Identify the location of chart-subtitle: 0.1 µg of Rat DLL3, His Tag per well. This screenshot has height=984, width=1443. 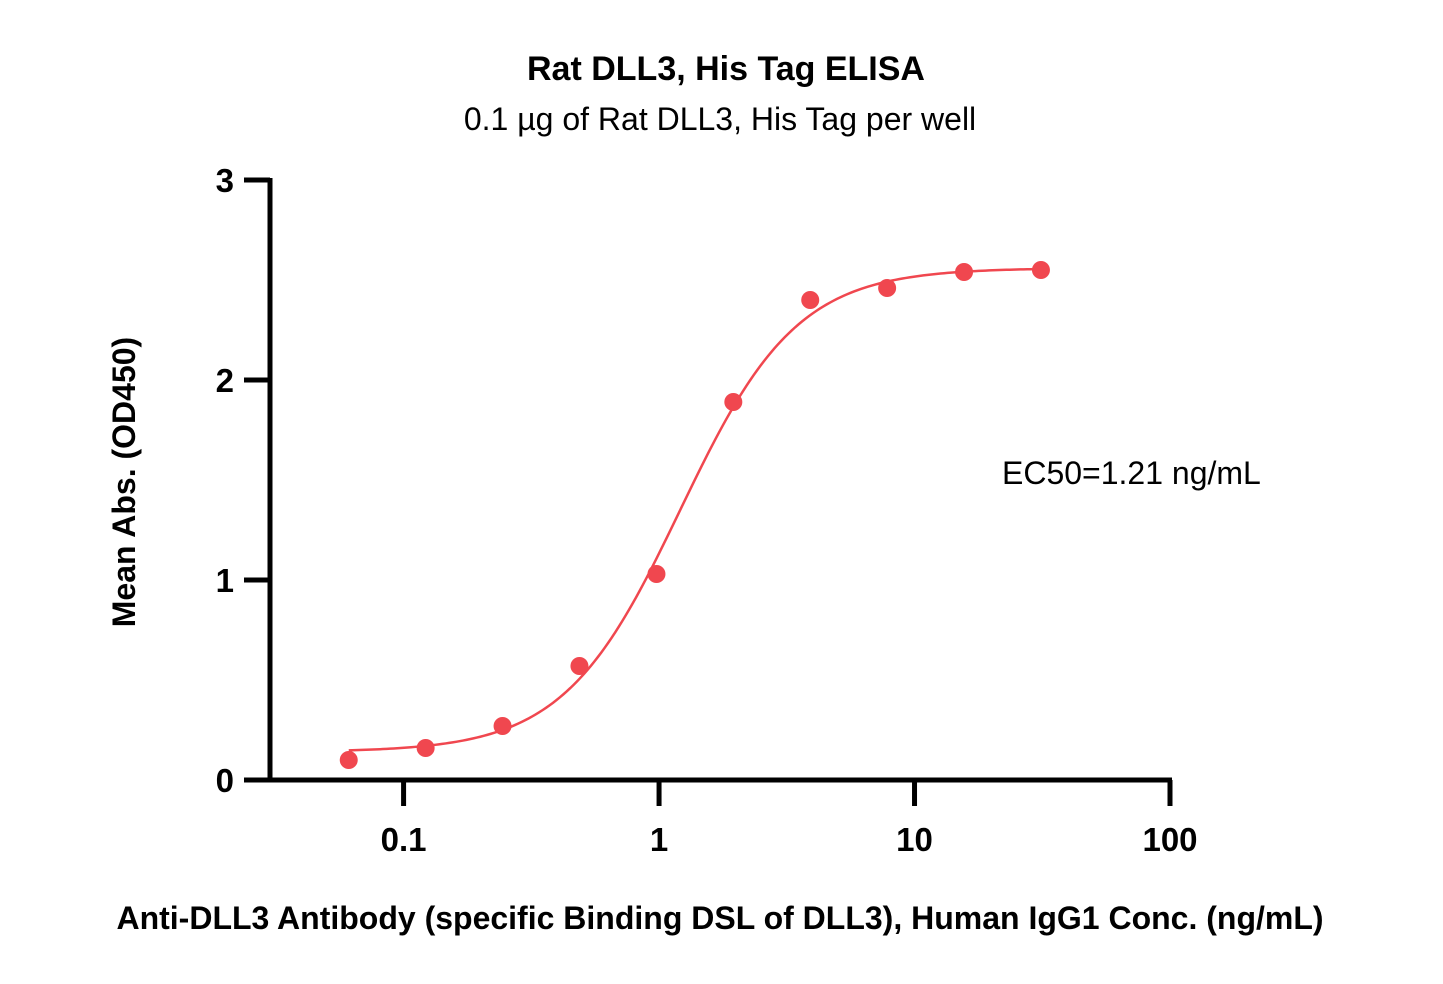
(720, 119).